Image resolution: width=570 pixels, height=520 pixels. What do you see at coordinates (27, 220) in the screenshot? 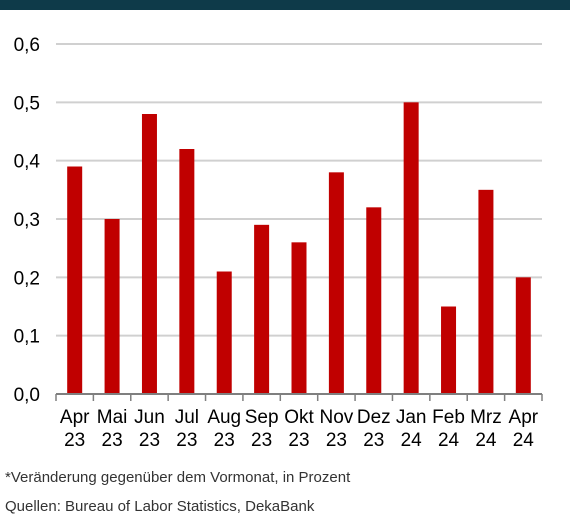
I see `y-tick-label: 0,3` at bounding box center [27, 220].